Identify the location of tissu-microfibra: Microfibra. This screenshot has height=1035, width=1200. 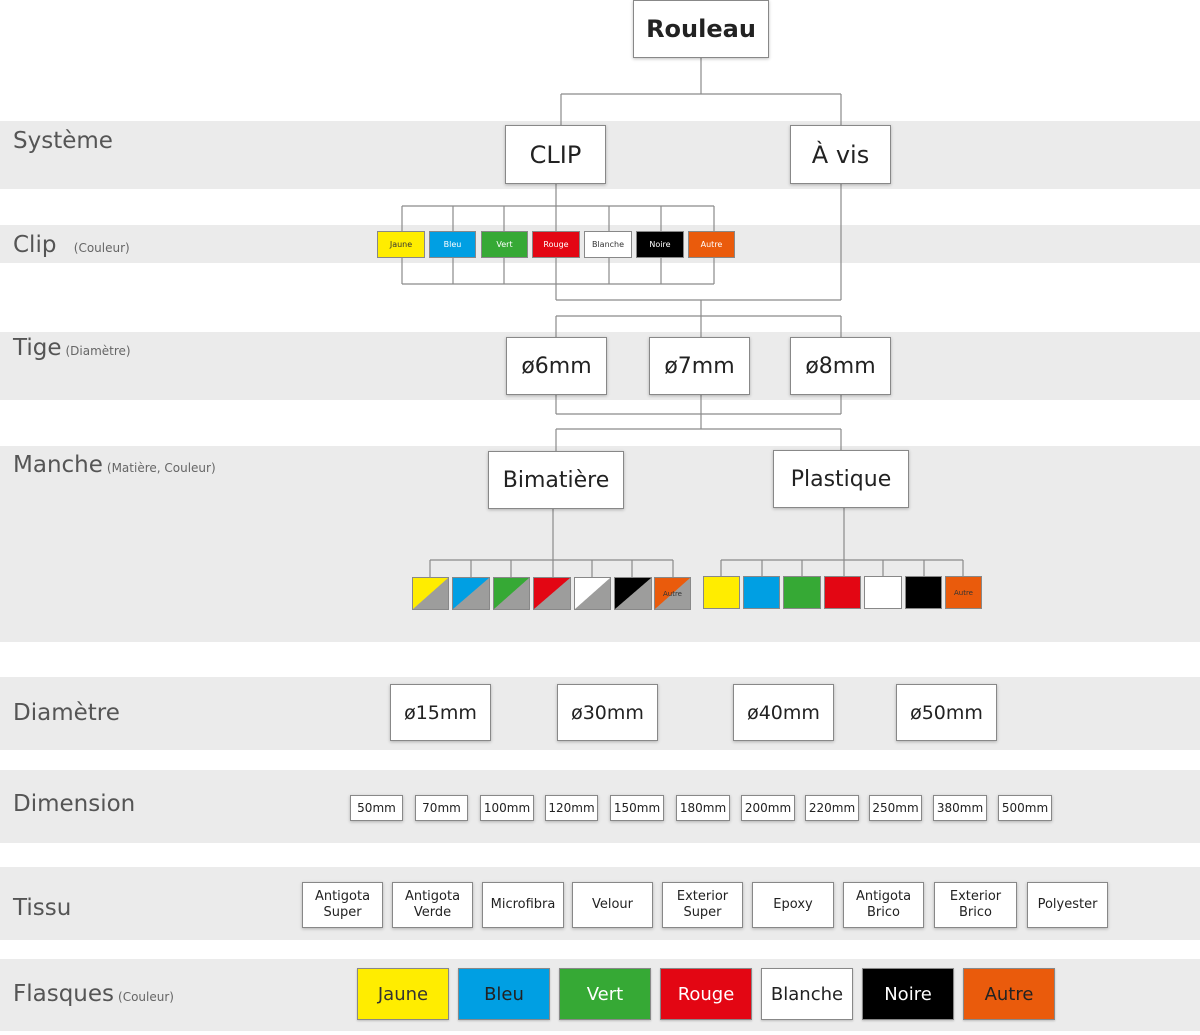
(523, 905).